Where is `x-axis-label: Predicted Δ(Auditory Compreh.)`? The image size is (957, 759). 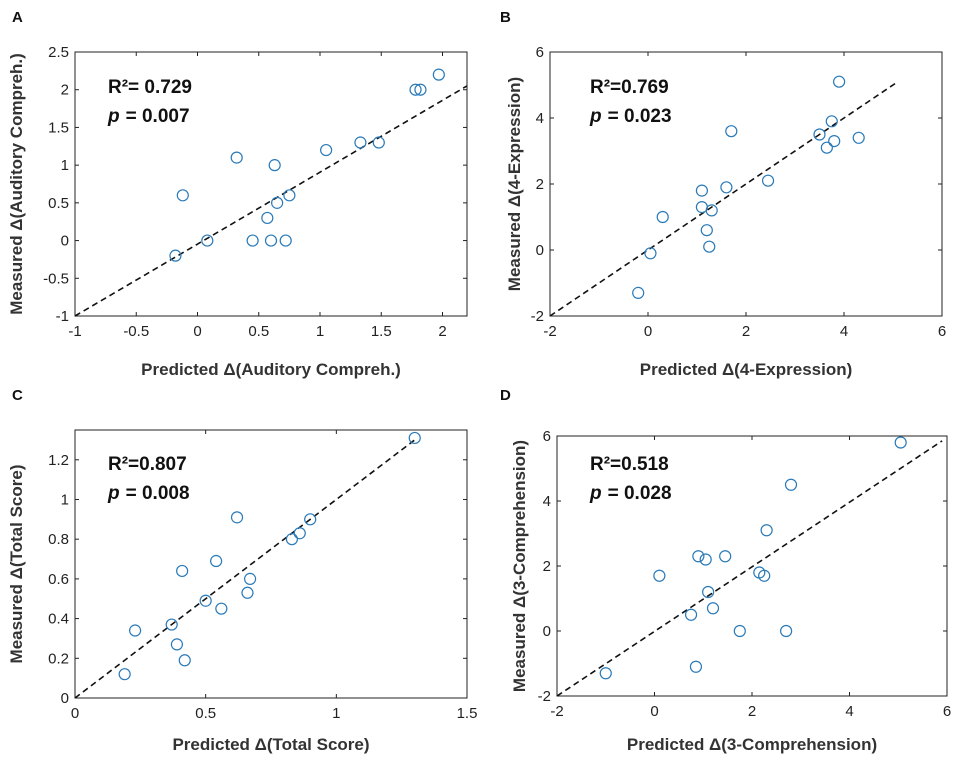
x-axis-label: Predicted Δ(Auditory Compreh.) is located at coordinates (271, 369).